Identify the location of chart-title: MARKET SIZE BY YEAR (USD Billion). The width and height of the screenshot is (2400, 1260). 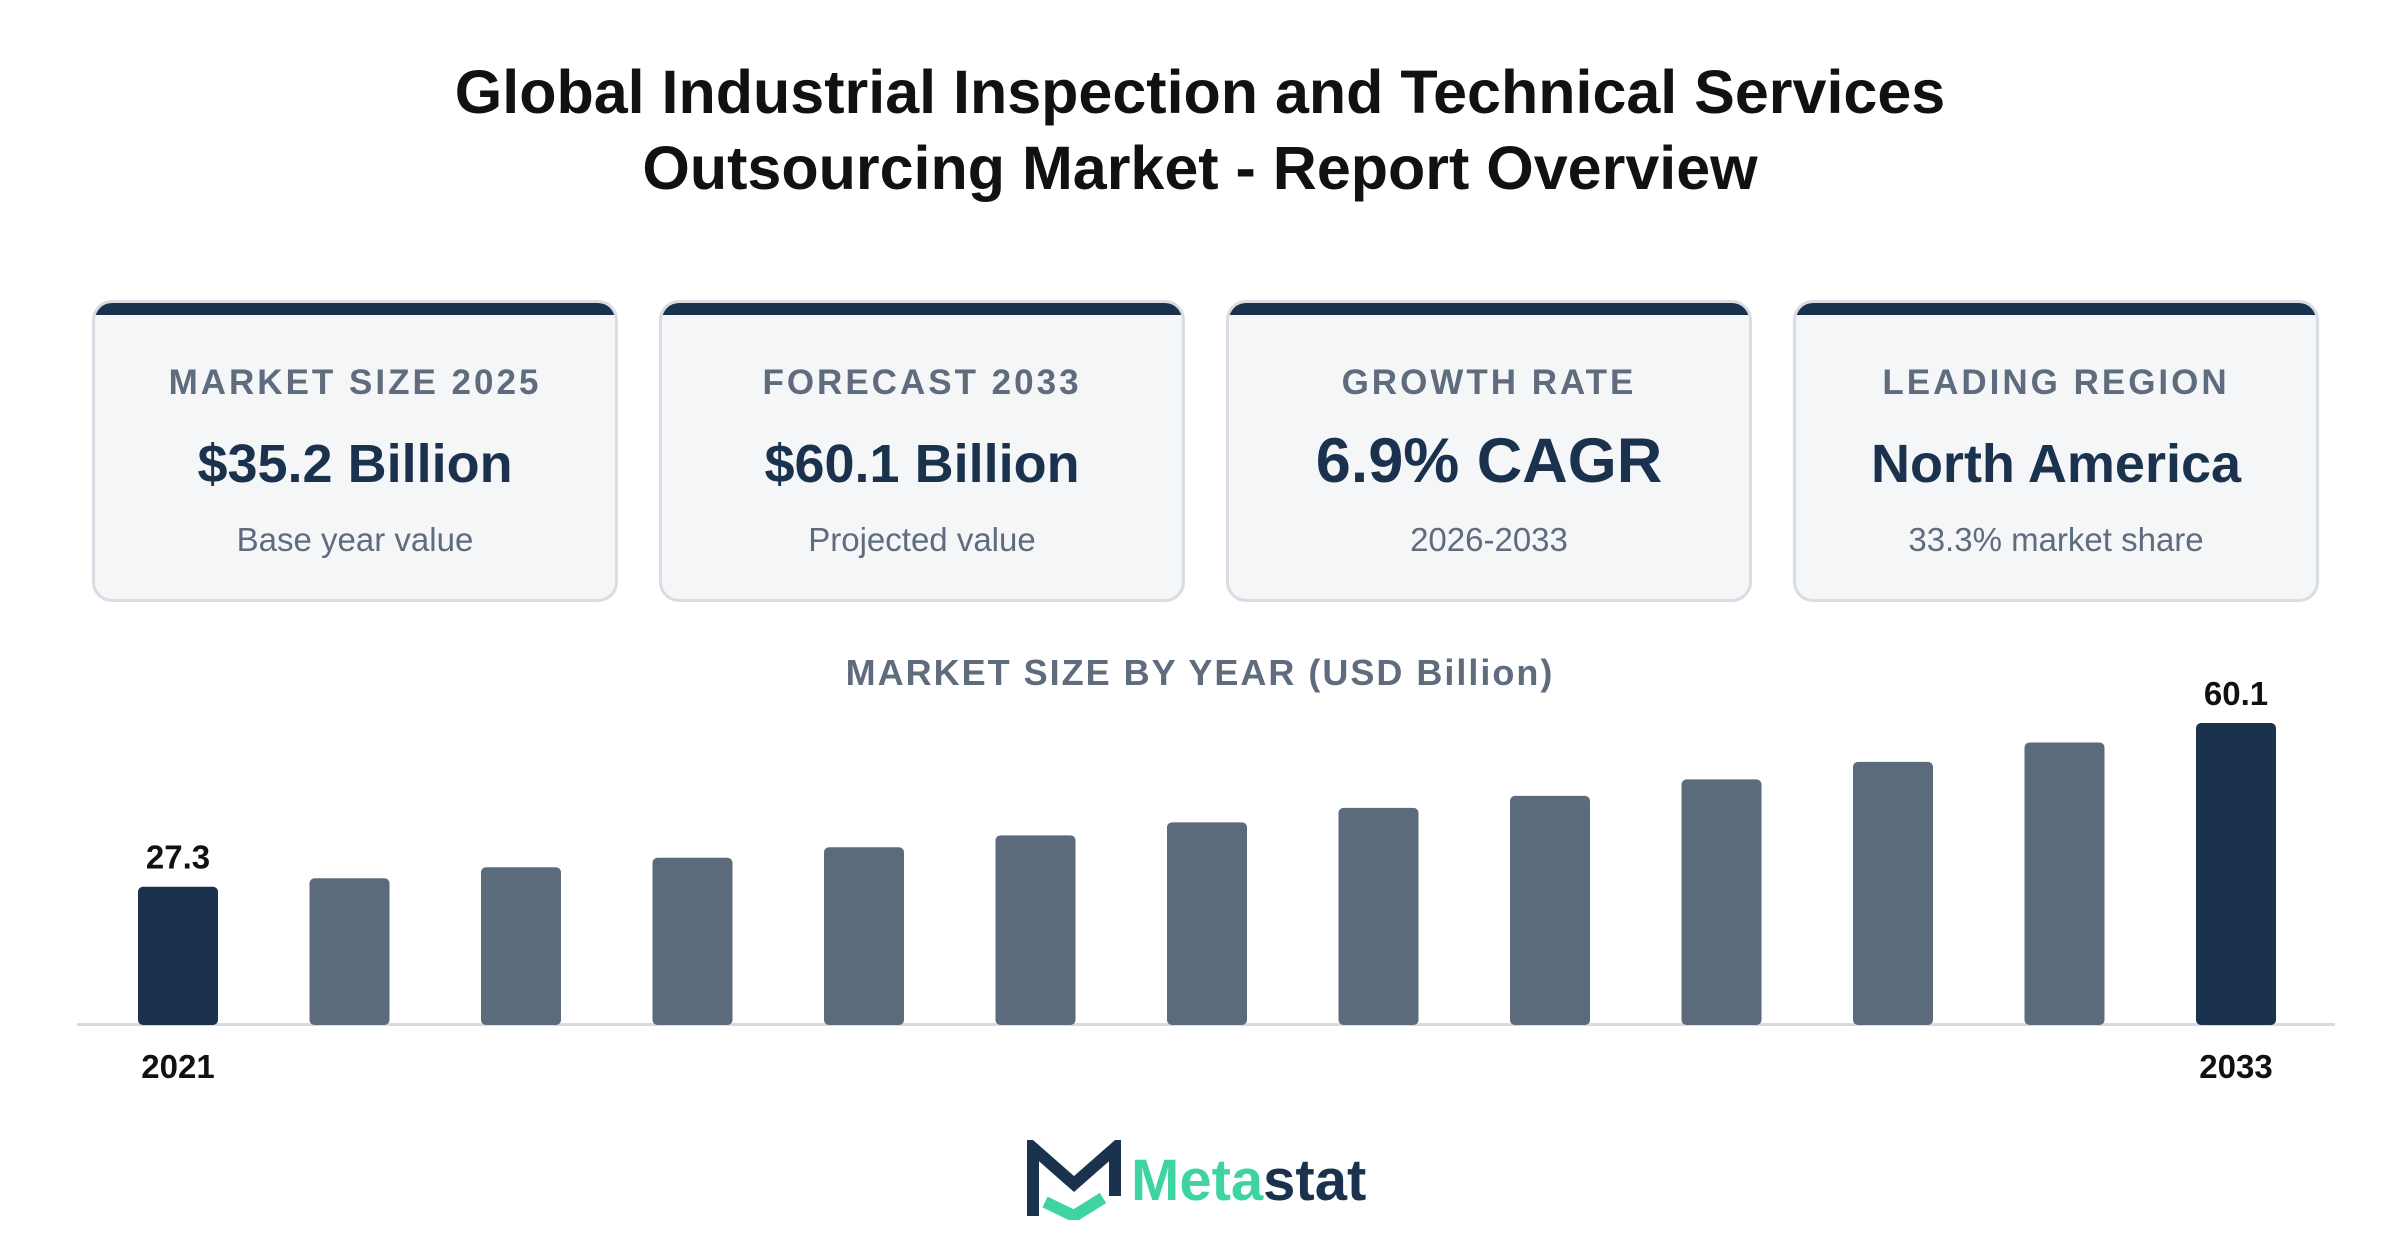
(1200, 672).